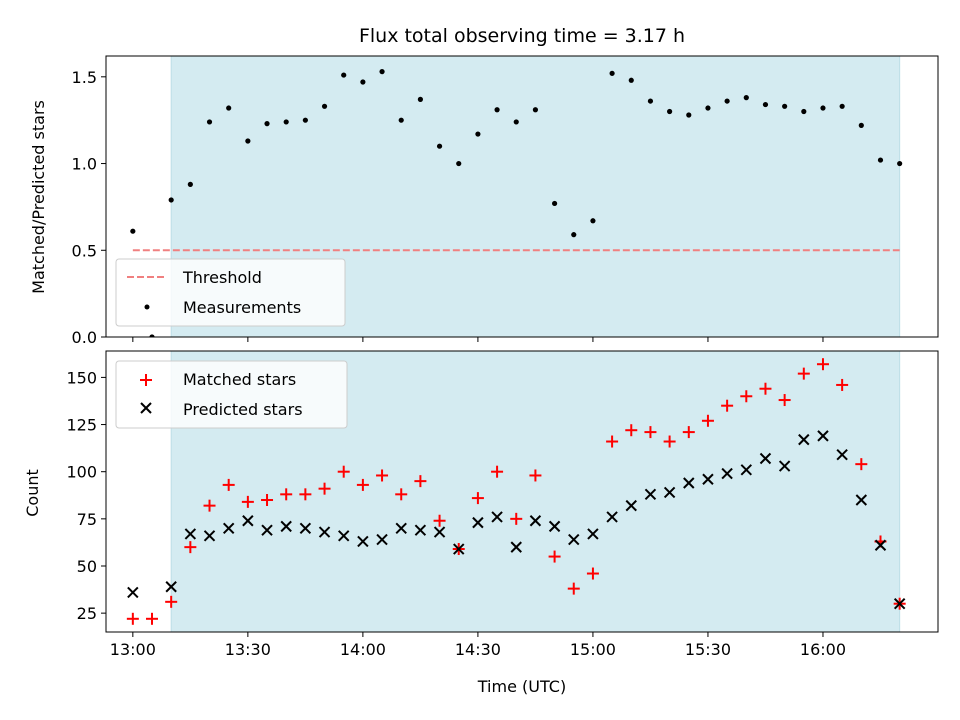 Image resolution: width=960 pixels, height=720 pixels. What do you see at coordinates (146, 380) in the screenshot?
I see `matched-legend-swatch` at bounding box center [146, 380].